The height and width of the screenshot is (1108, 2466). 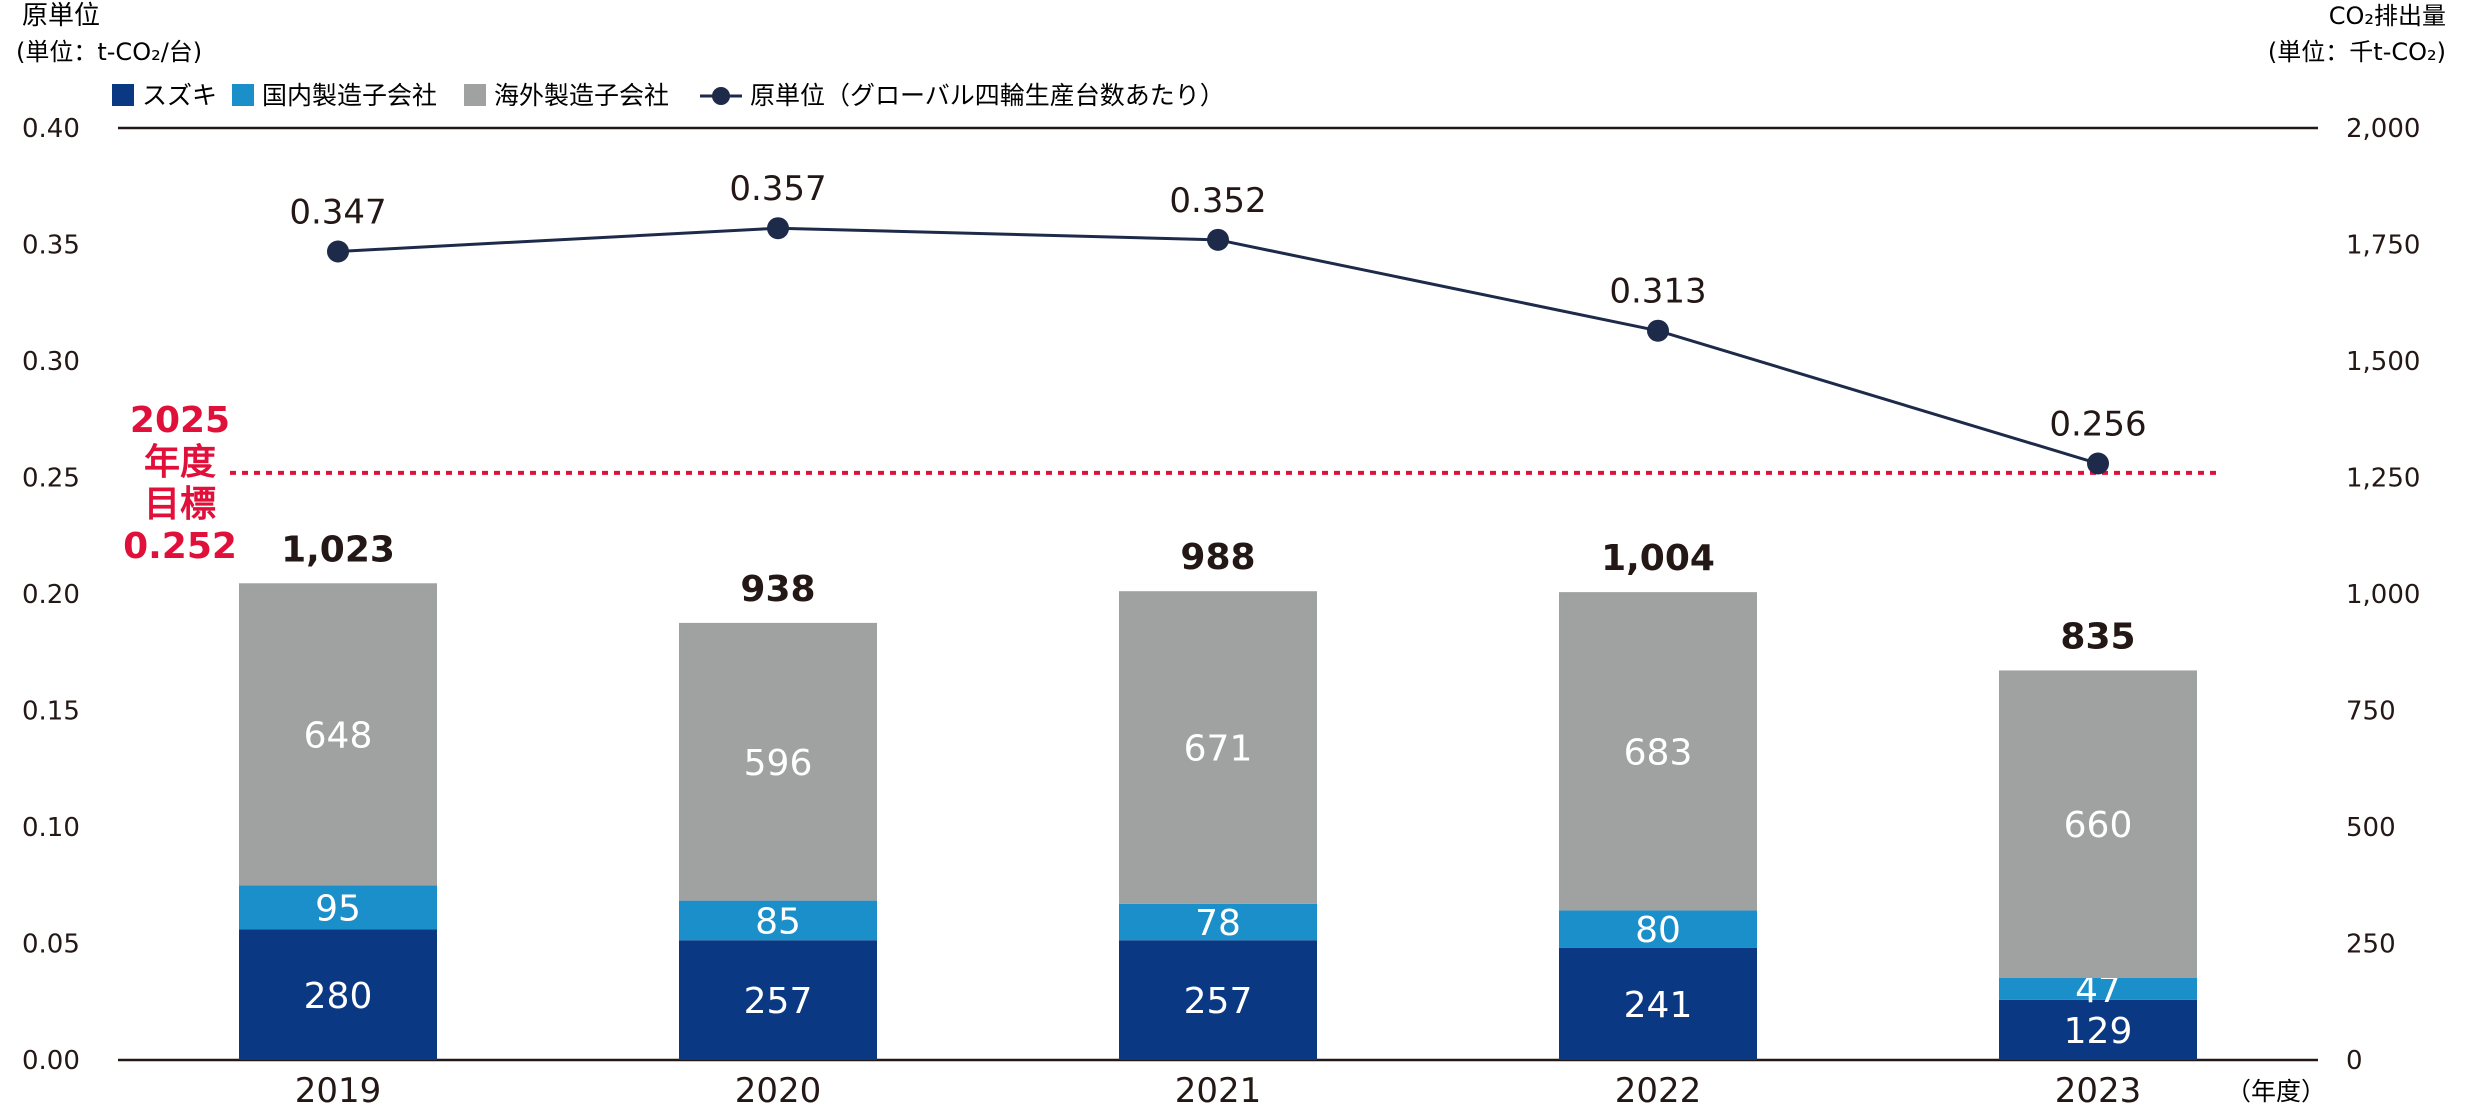 What do you see at coordinates (2371, 712) in the screenshot?
I see `right-tick-label: 750` at bounding box center [2371, 712].